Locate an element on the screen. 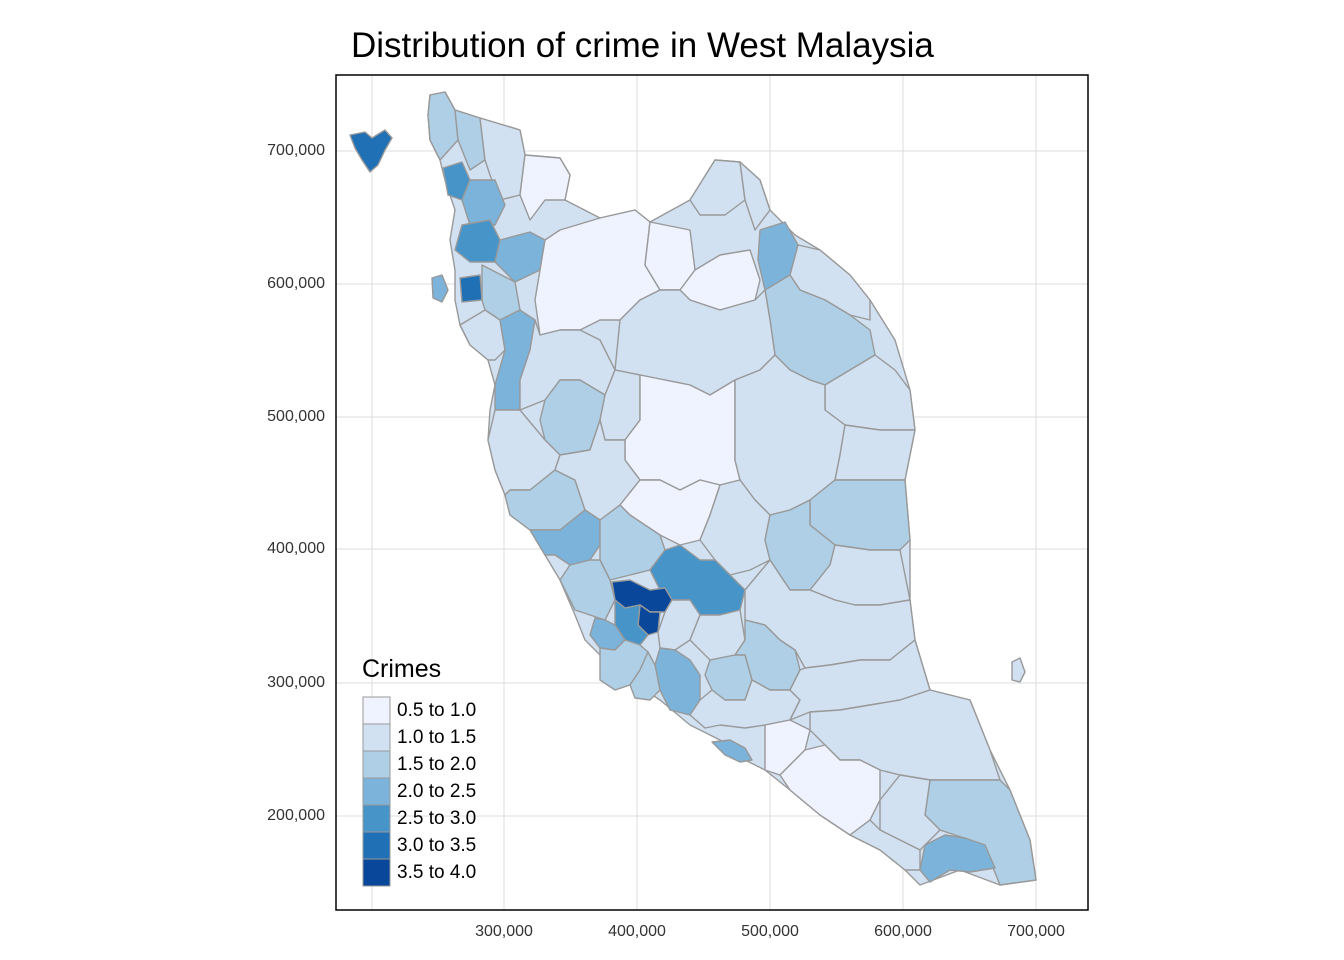 This screenshot has width=1344, height=960. x-tick-label: 700,000 is located at coordinates (1036, 931).